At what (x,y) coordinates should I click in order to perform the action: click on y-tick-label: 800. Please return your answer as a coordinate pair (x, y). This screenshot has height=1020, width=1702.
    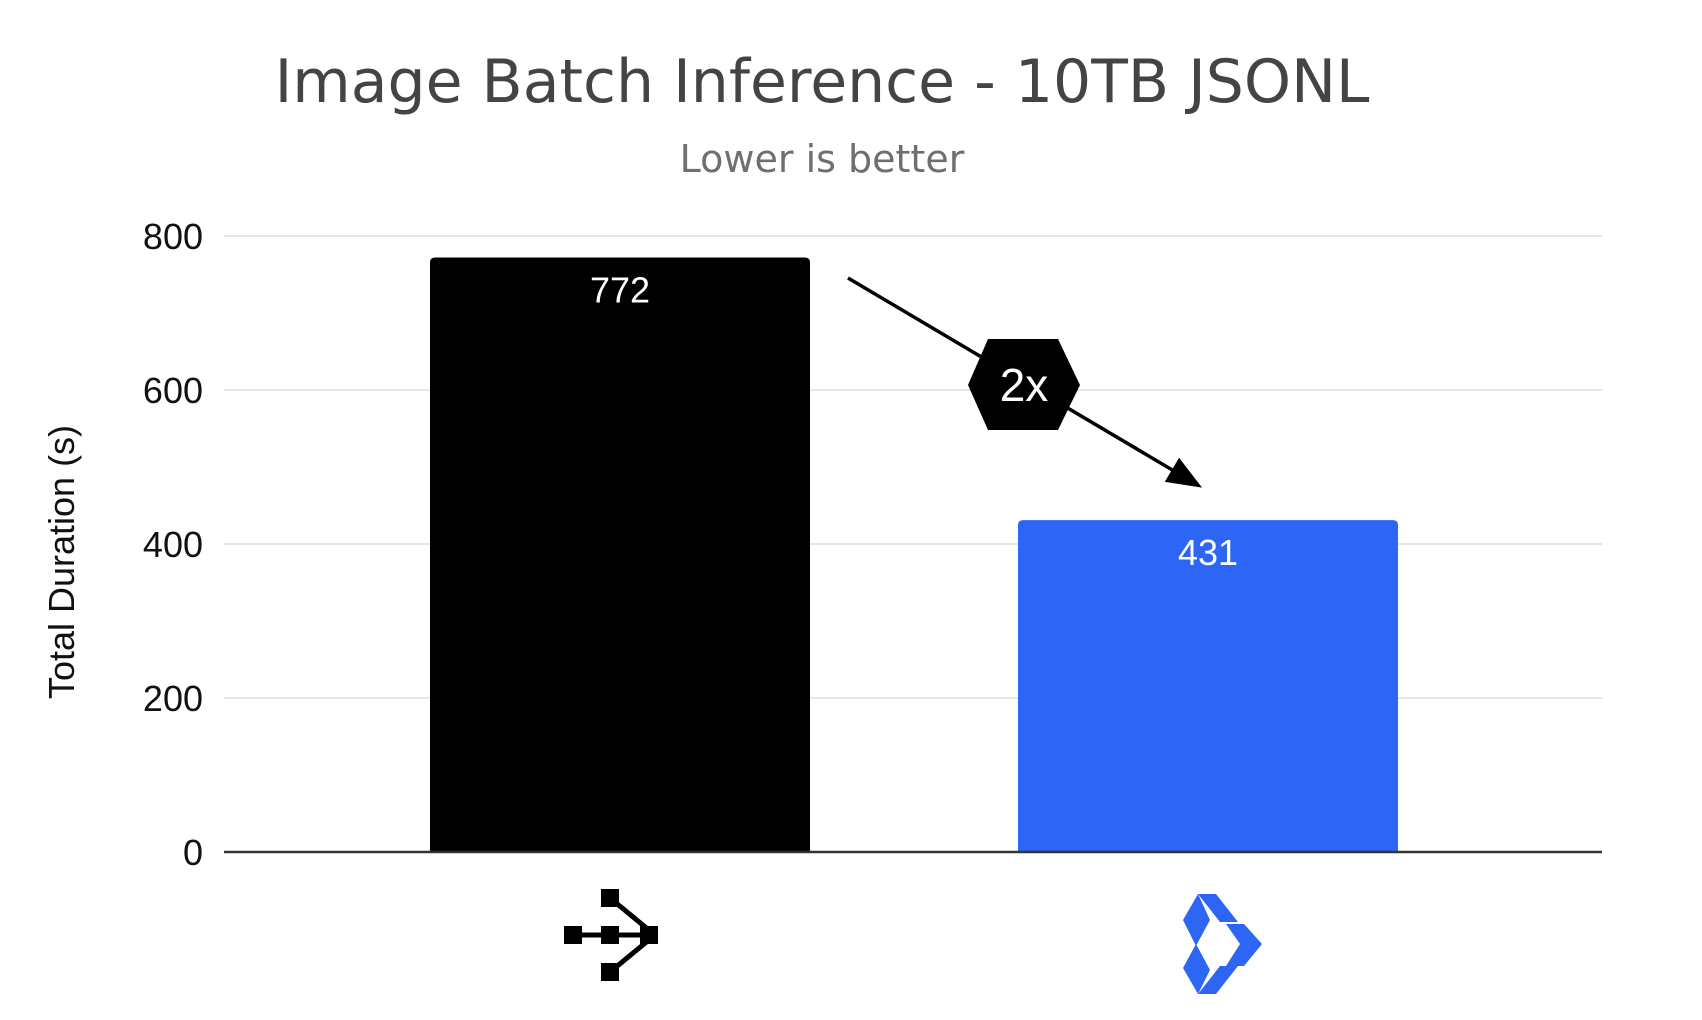
    Looking at the image, I should click on (173, 236).